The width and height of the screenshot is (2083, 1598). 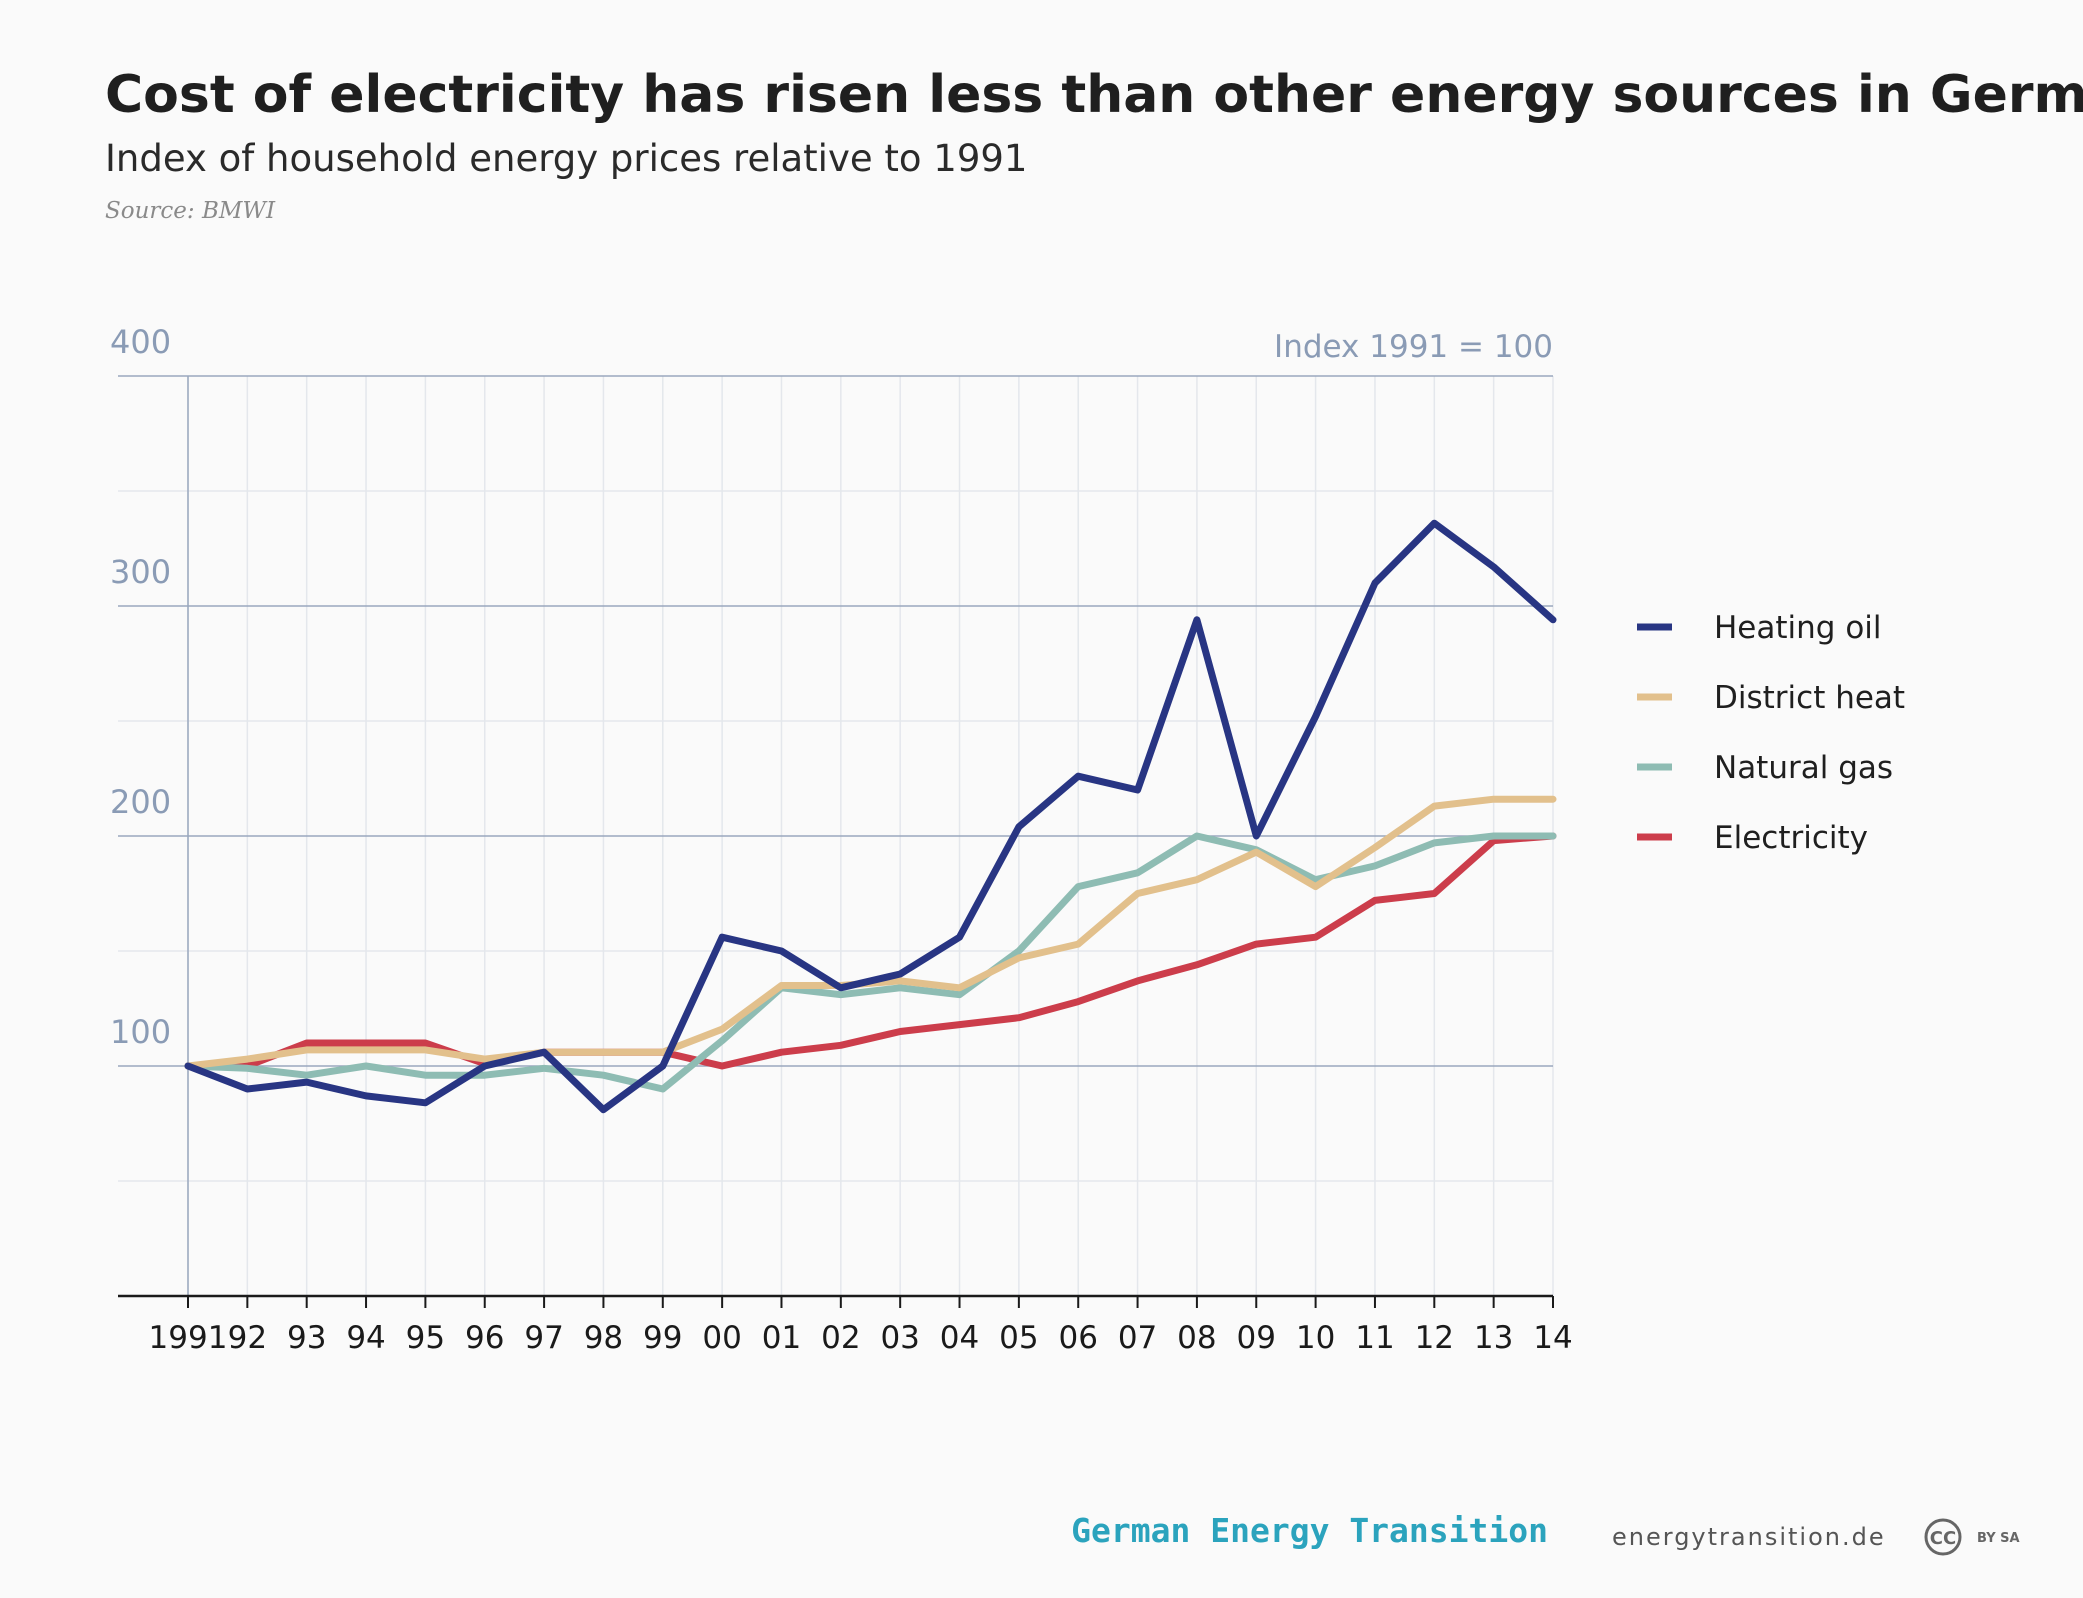 What do you see at coordinates (543, 1338) in the screenshot?
I see `x-tick-label: 97` at bounding box center [543, 1338].